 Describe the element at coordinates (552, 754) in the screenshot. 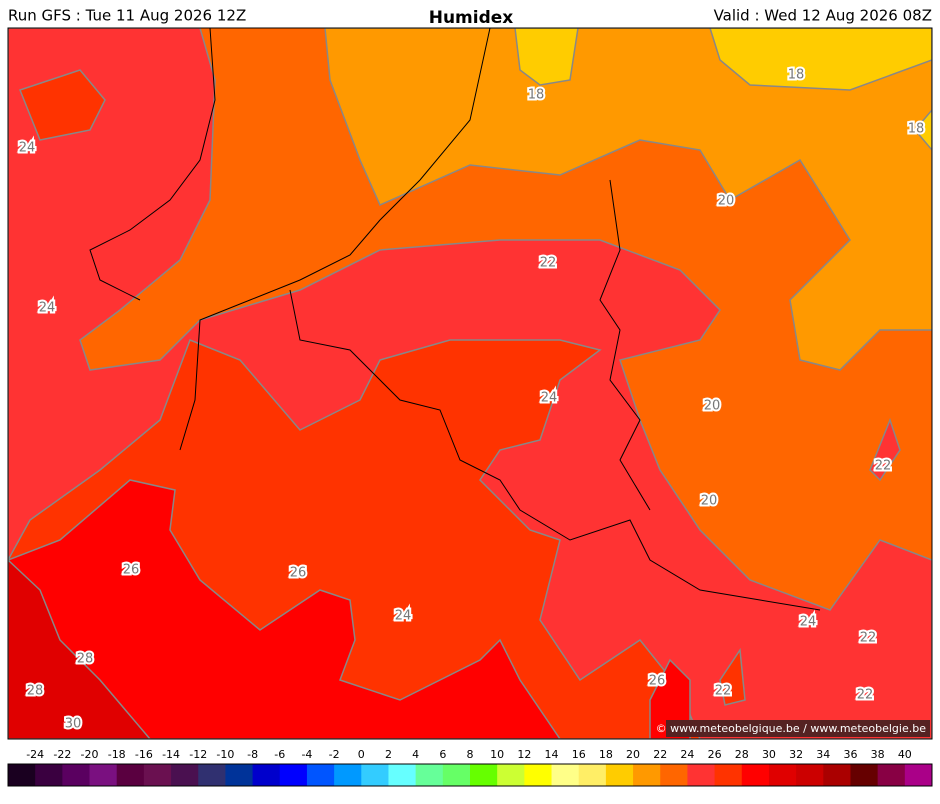

I see `colorbar-label: 14` at that location.